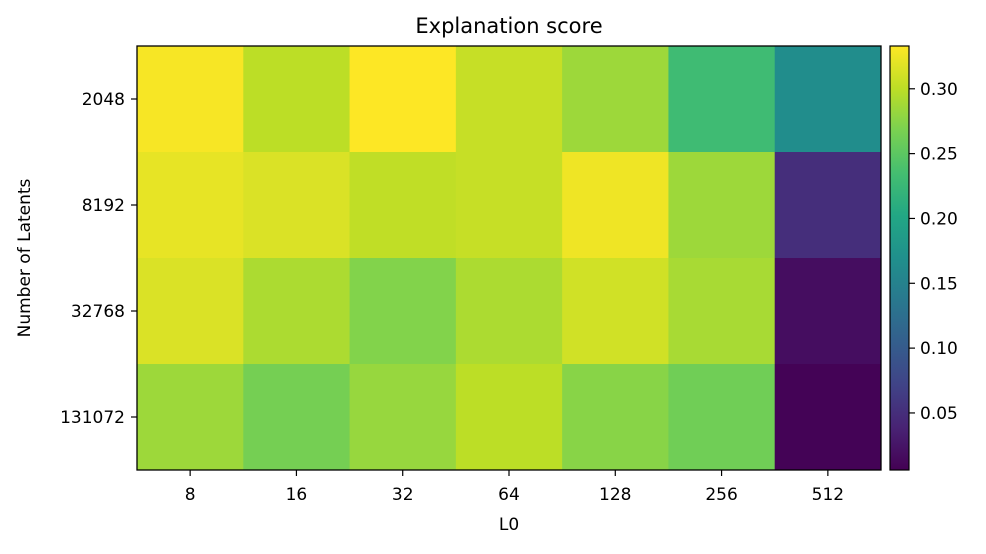  I want to click on y-tick-label: 131072, so click(92, 418).